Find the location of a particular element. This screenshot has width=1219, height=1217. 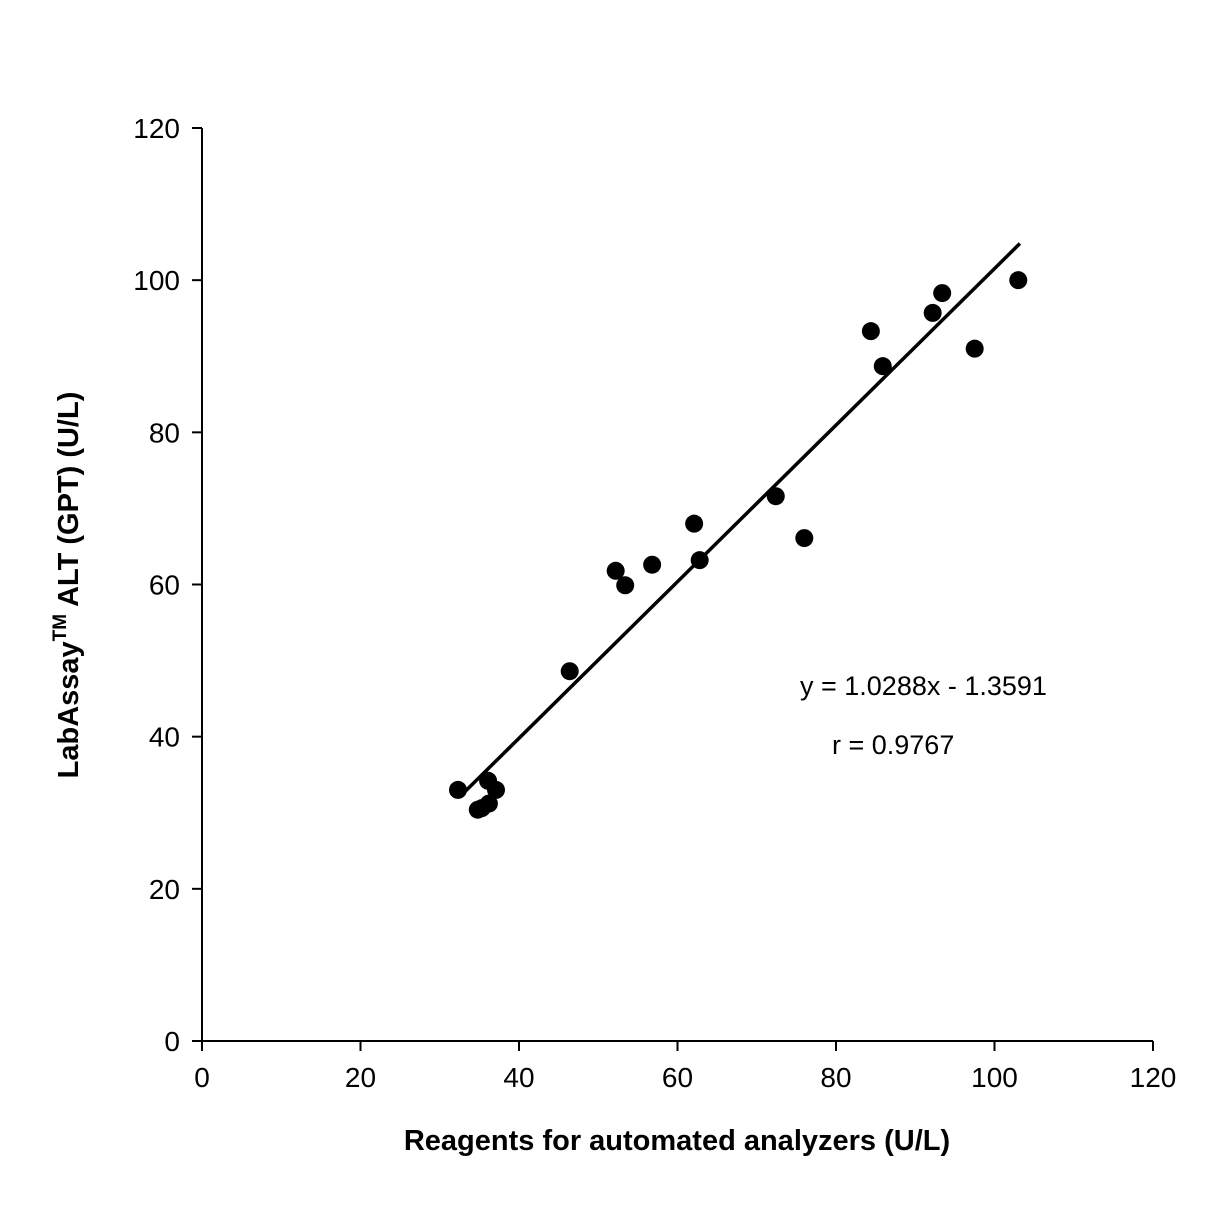

r-label: r = 0.9767 is located at coordinates (893, 745).